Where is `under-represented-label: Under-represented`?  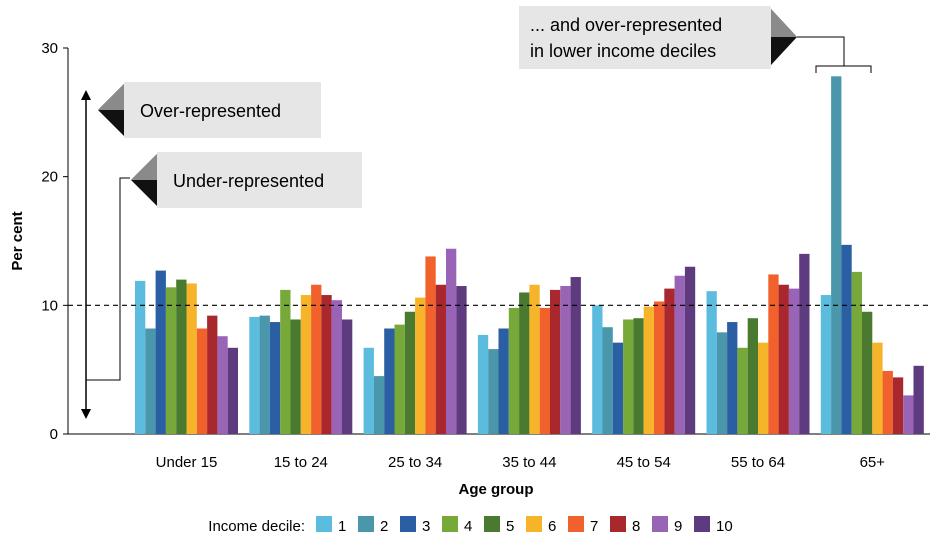
under-represented-label: Under-represented is located at coordinates (248, 181).